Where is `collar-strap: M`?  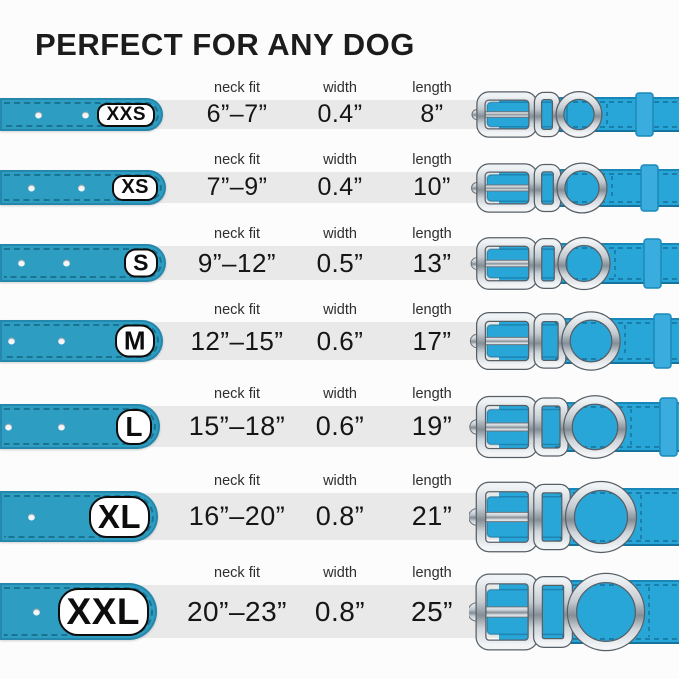
collar-strap: M is located at coordinates (81, 341).